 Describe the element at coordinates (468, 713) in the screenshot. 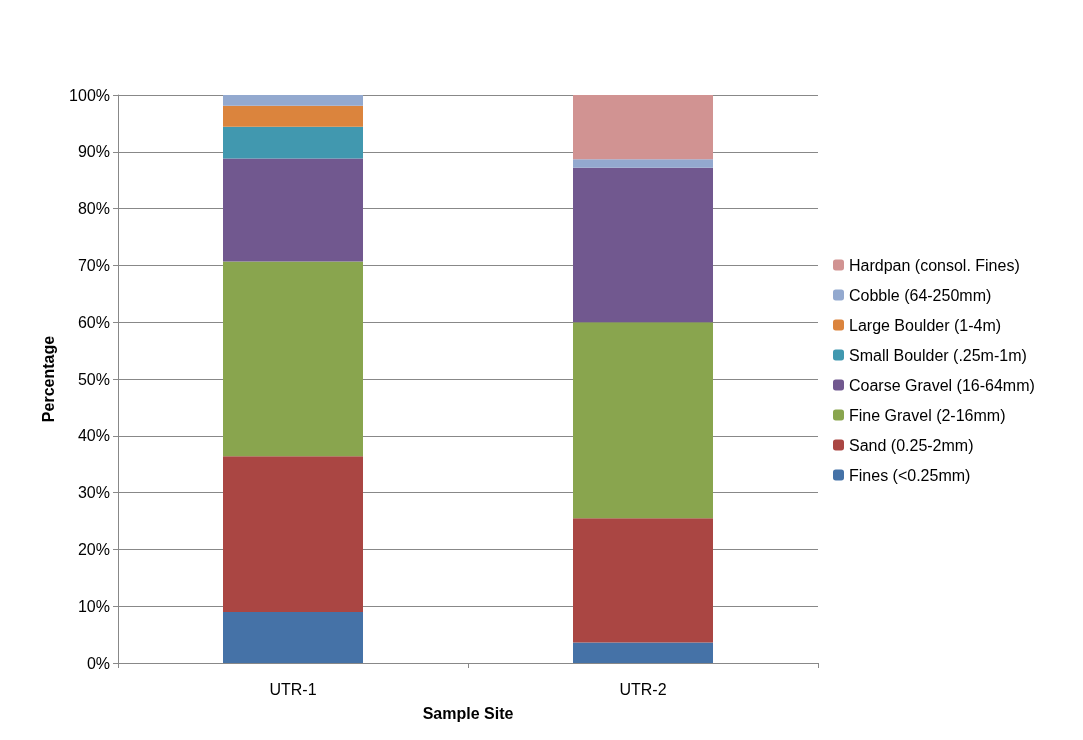

I see `x-axis-title: Sample Site` at that location.